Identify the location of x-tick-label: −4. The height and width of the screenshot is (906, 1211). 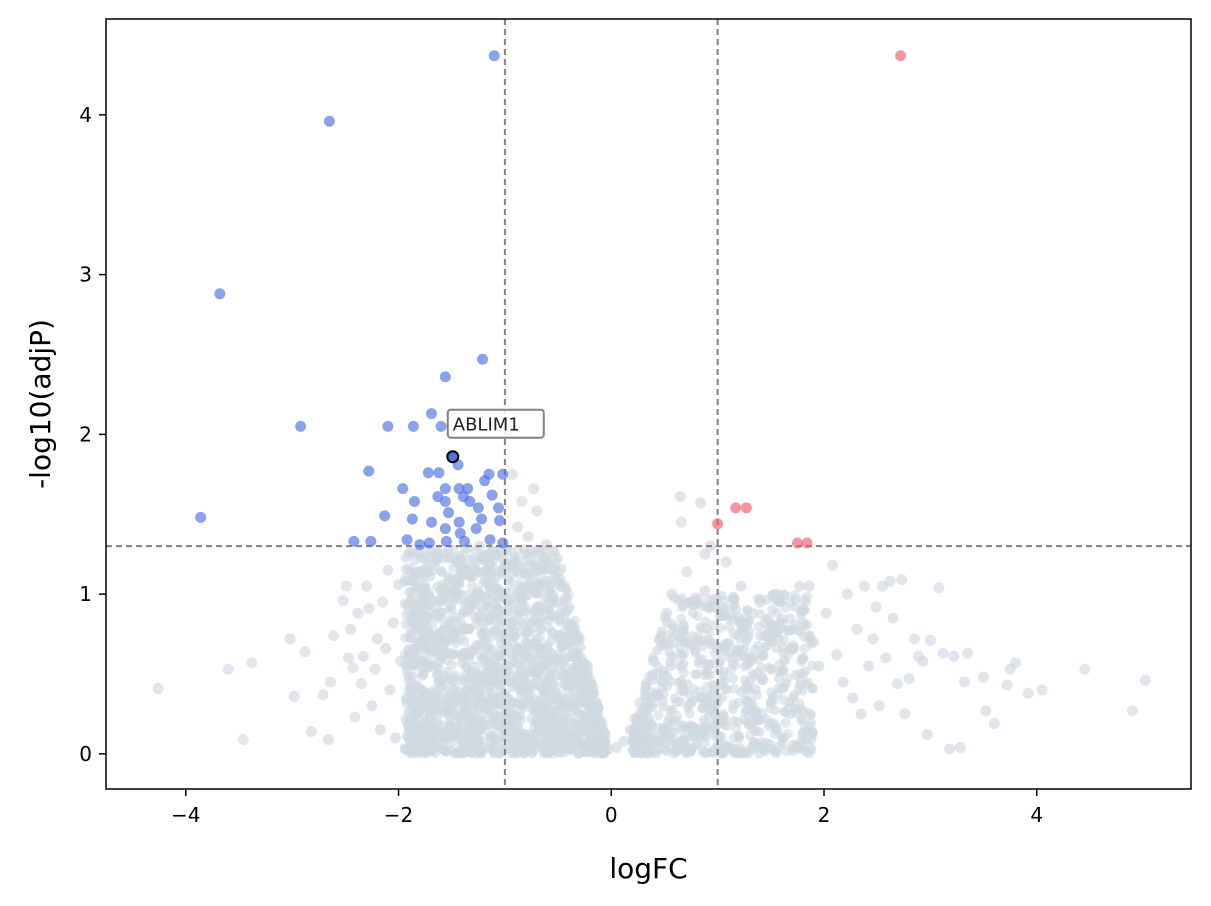
(185, 815).